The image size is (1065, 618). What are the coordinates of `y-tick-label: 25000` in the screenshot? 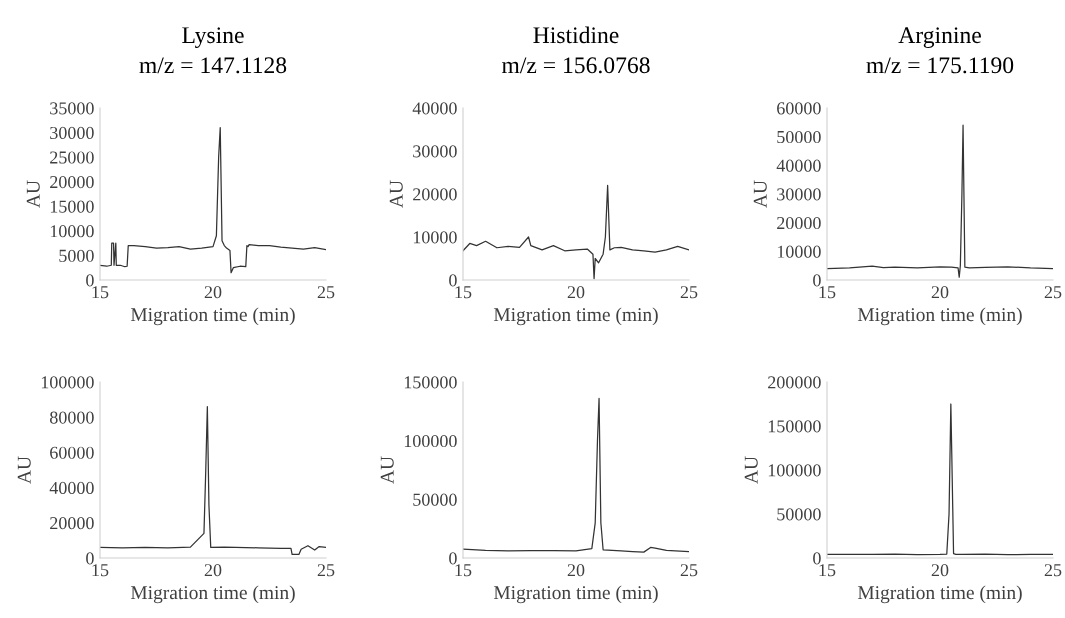 It's located at (72, 157).